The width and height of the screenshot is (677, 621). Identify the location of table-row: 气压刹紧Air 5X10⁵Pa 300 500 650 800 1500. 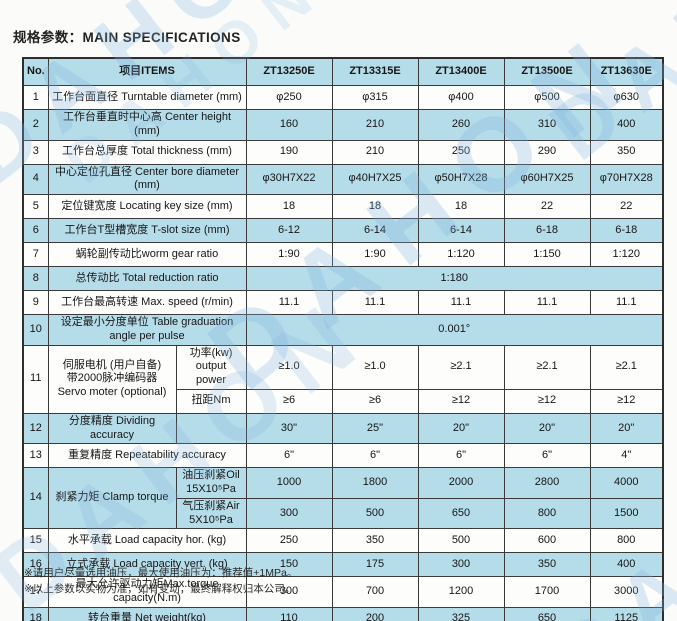
(343, 513).